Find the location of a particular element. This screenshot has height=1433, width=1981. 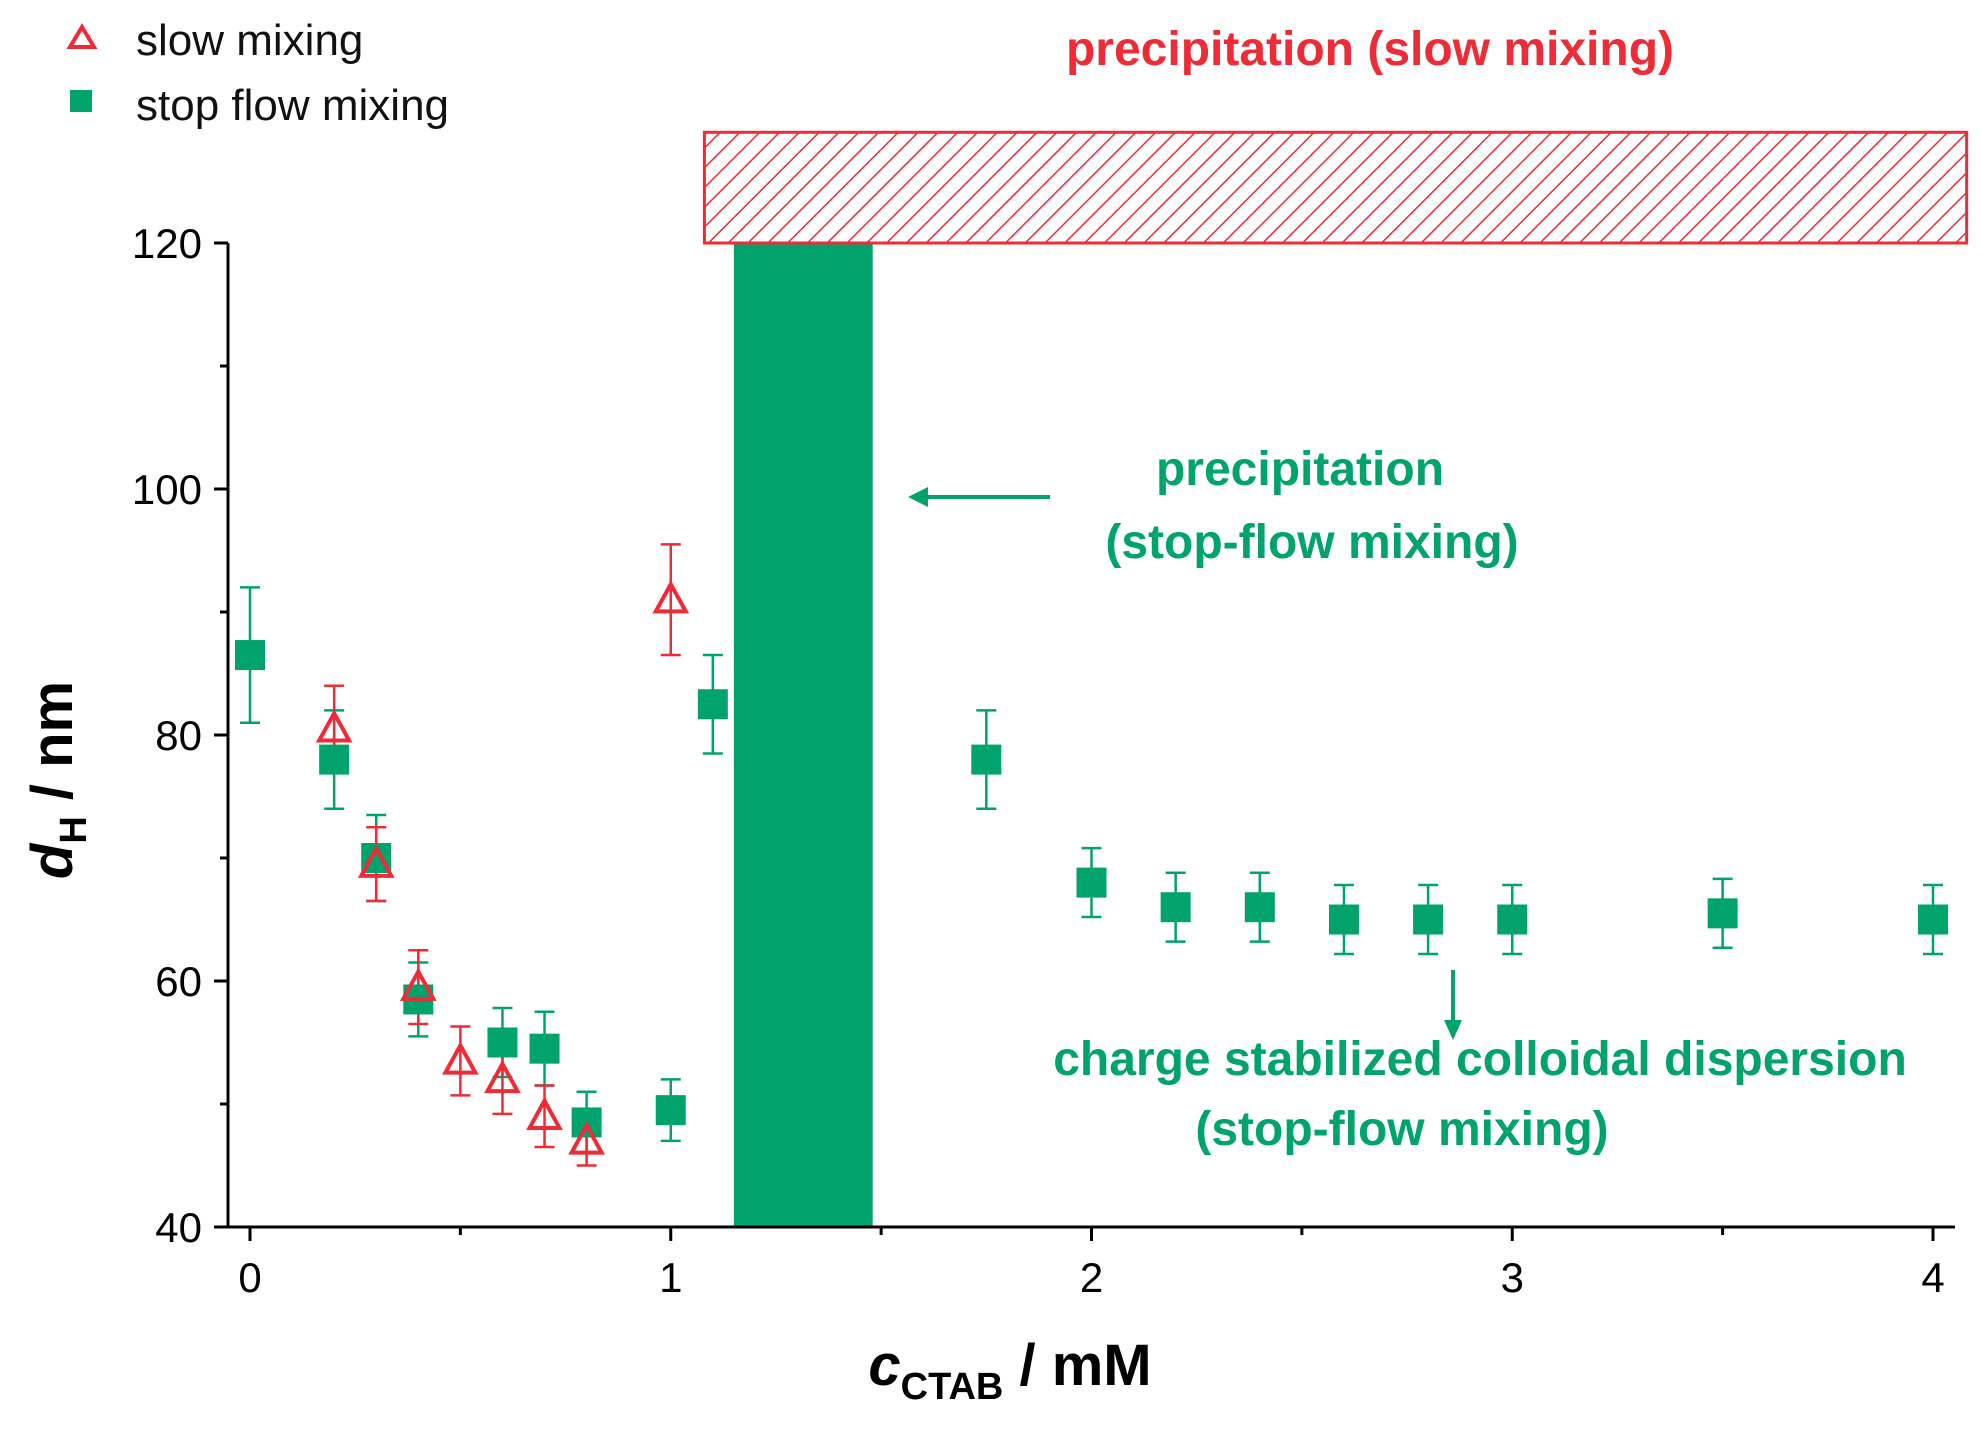

slow-precipitation-annotation: precipitation (slow mixing) is located at coordinates (1370, 49).